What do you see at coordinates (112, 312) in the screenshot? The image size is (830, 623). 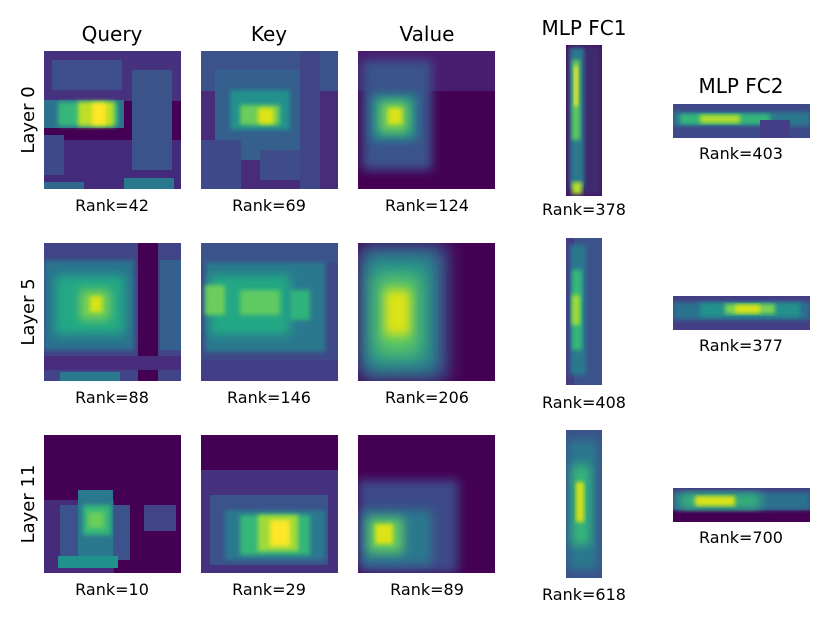 I see `heatmap-layer5-query` at bounding box center [112, 312].